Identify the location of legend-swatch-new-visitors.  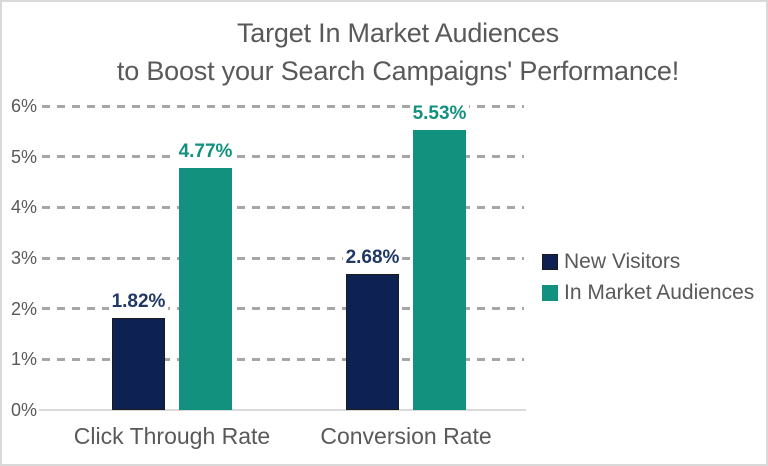
(550, 262).